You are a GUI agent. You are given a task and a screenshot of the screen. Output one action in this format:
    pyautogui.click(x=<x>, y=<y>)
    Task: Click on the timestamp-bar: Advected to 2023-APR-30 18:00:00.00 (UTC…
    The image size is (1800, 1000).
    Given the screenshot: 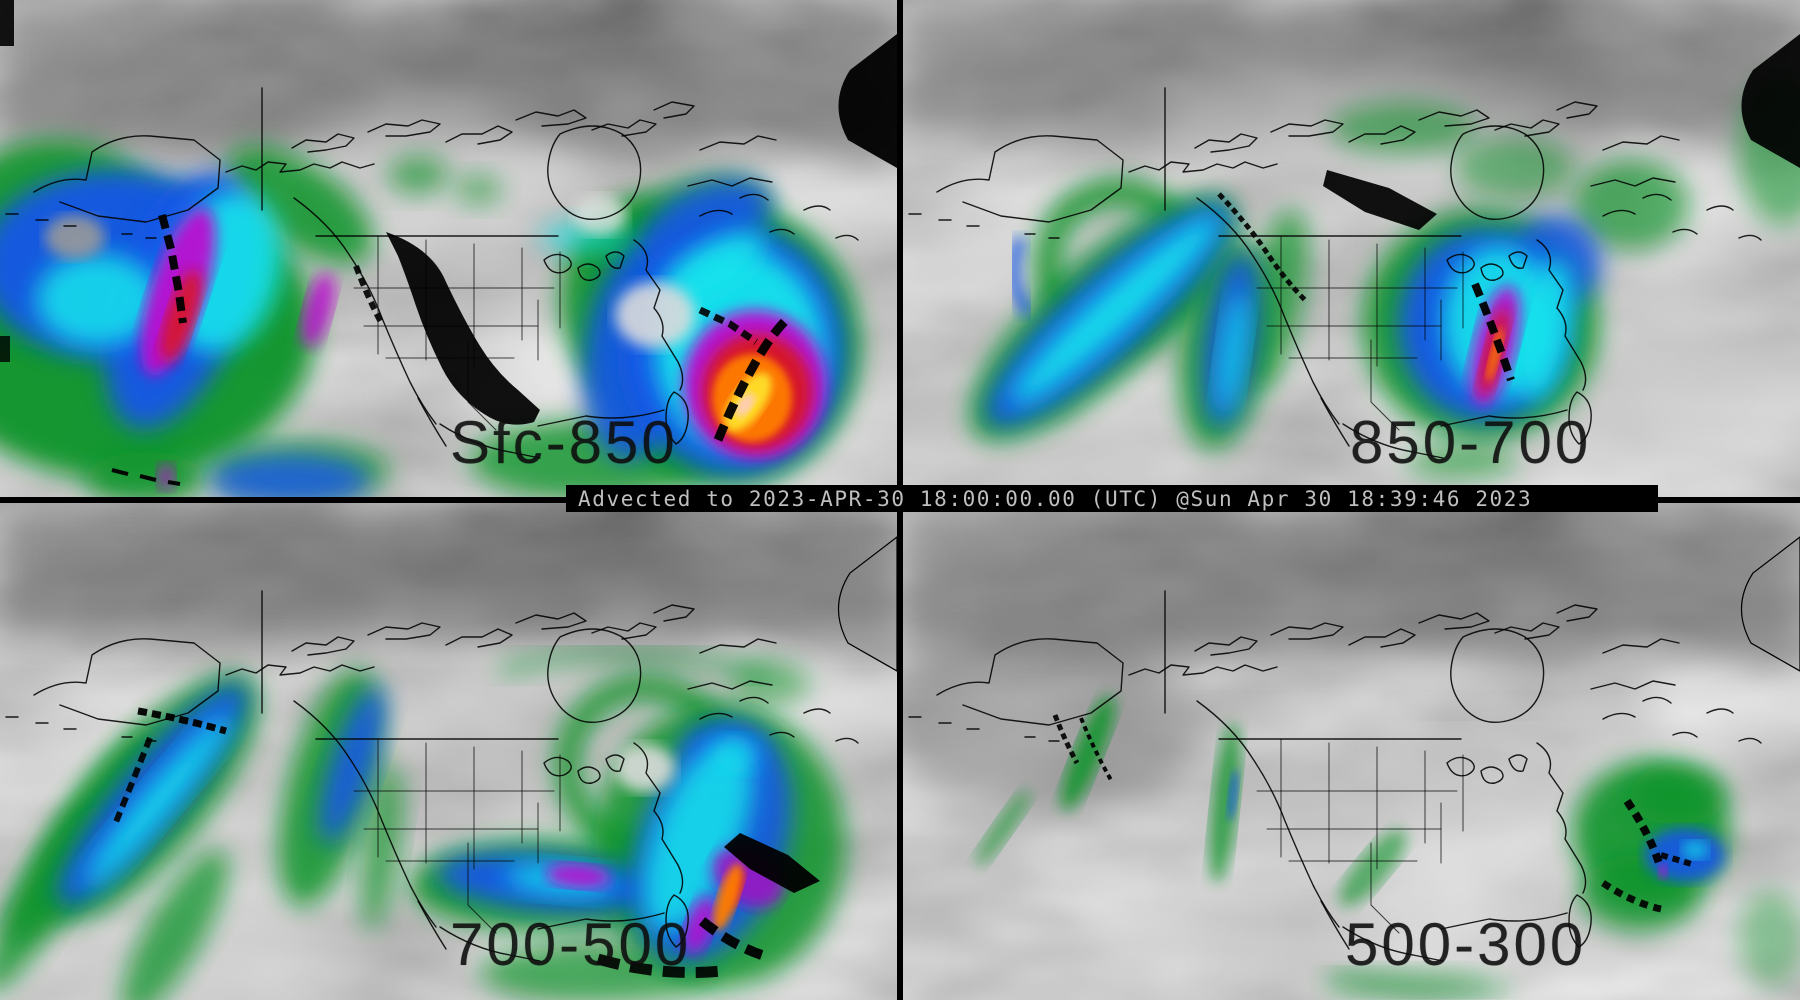 What is the action you would take?
    pyautogui.click(x=1112, y=498)
    